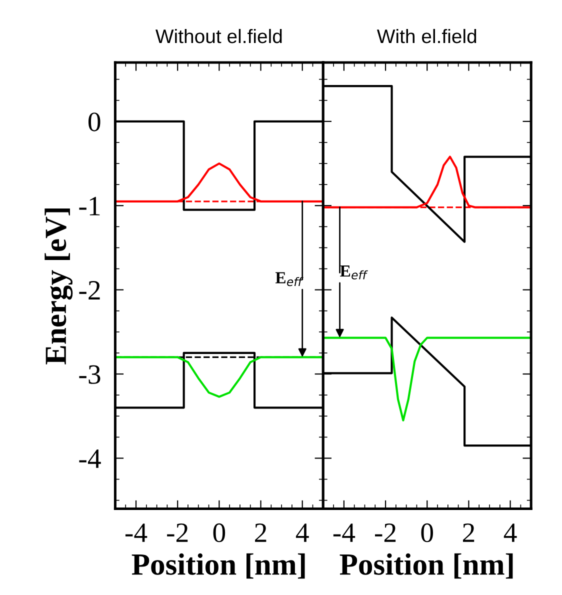  I want to click on line-series, so click(219, 377).